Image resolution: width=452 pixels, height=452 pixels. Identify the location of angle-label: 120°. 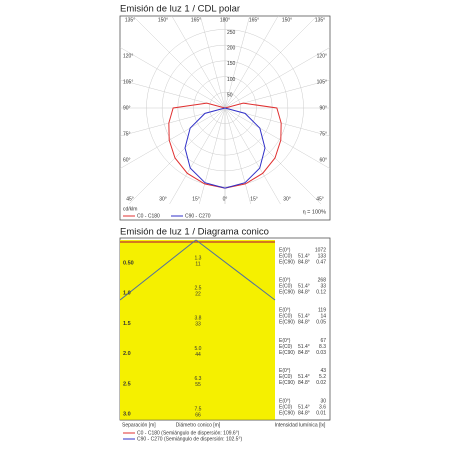
(128, 56).